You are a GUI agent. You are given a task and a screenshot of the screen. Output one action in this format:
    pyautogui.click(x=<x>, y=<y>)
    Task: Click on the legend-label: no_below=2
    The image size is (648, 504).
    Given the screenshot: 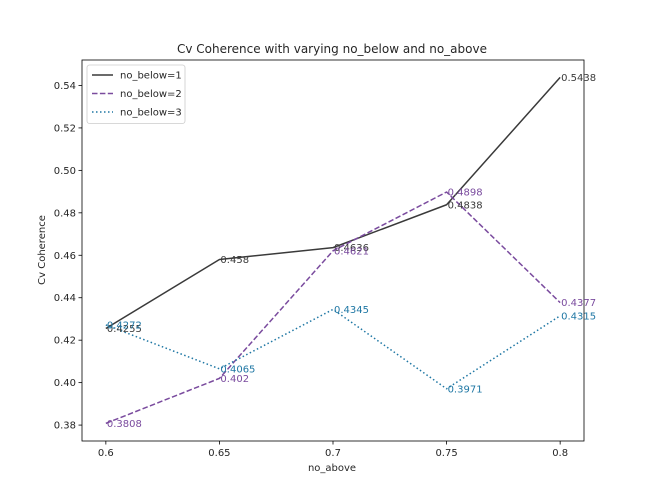 What is the action you would take?
    pyautogui.click(x=151, y=94)
    